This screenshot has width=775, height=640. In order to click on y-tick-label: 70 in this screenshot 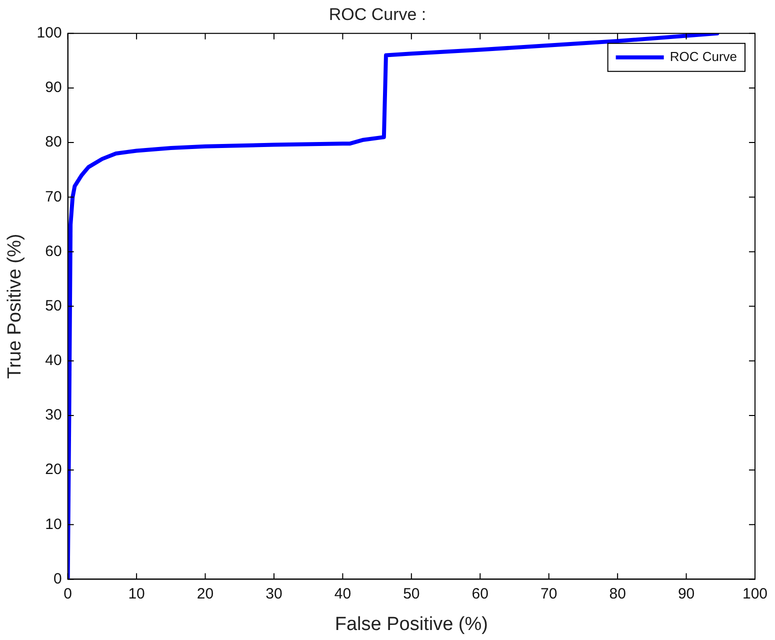, I will do `click(53, 197)`.